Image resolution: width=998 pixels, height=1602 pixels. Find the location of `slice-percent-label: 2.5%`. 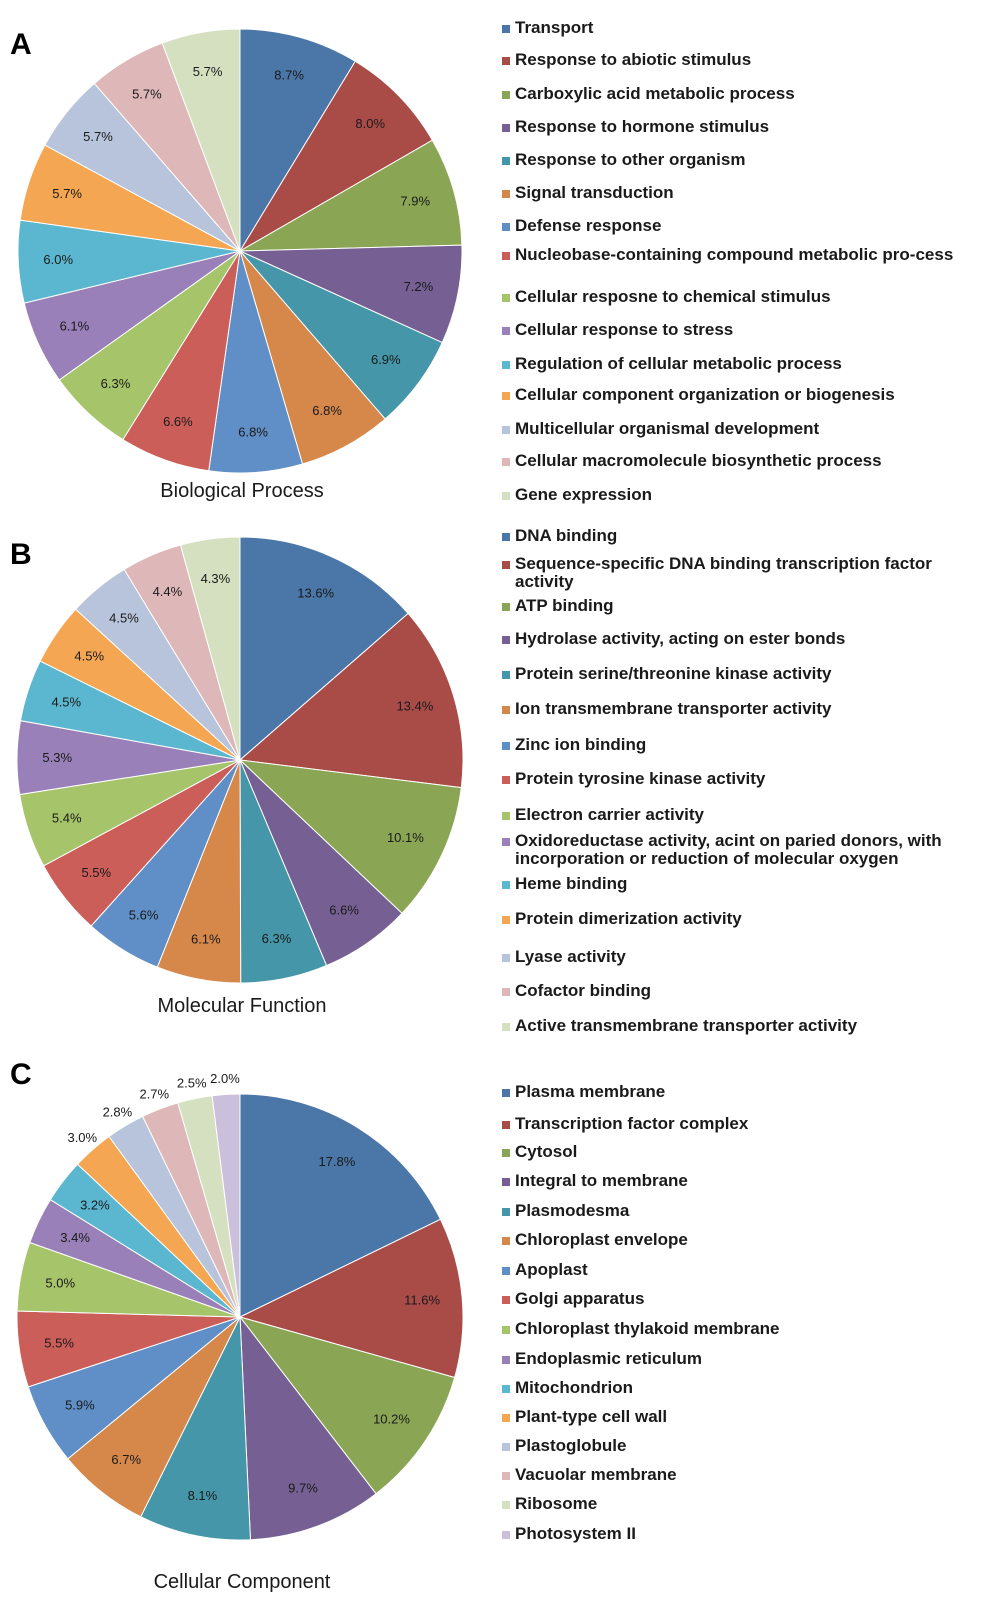

slice-percent-label: 2.5% is located at coordinates (192, 1082).